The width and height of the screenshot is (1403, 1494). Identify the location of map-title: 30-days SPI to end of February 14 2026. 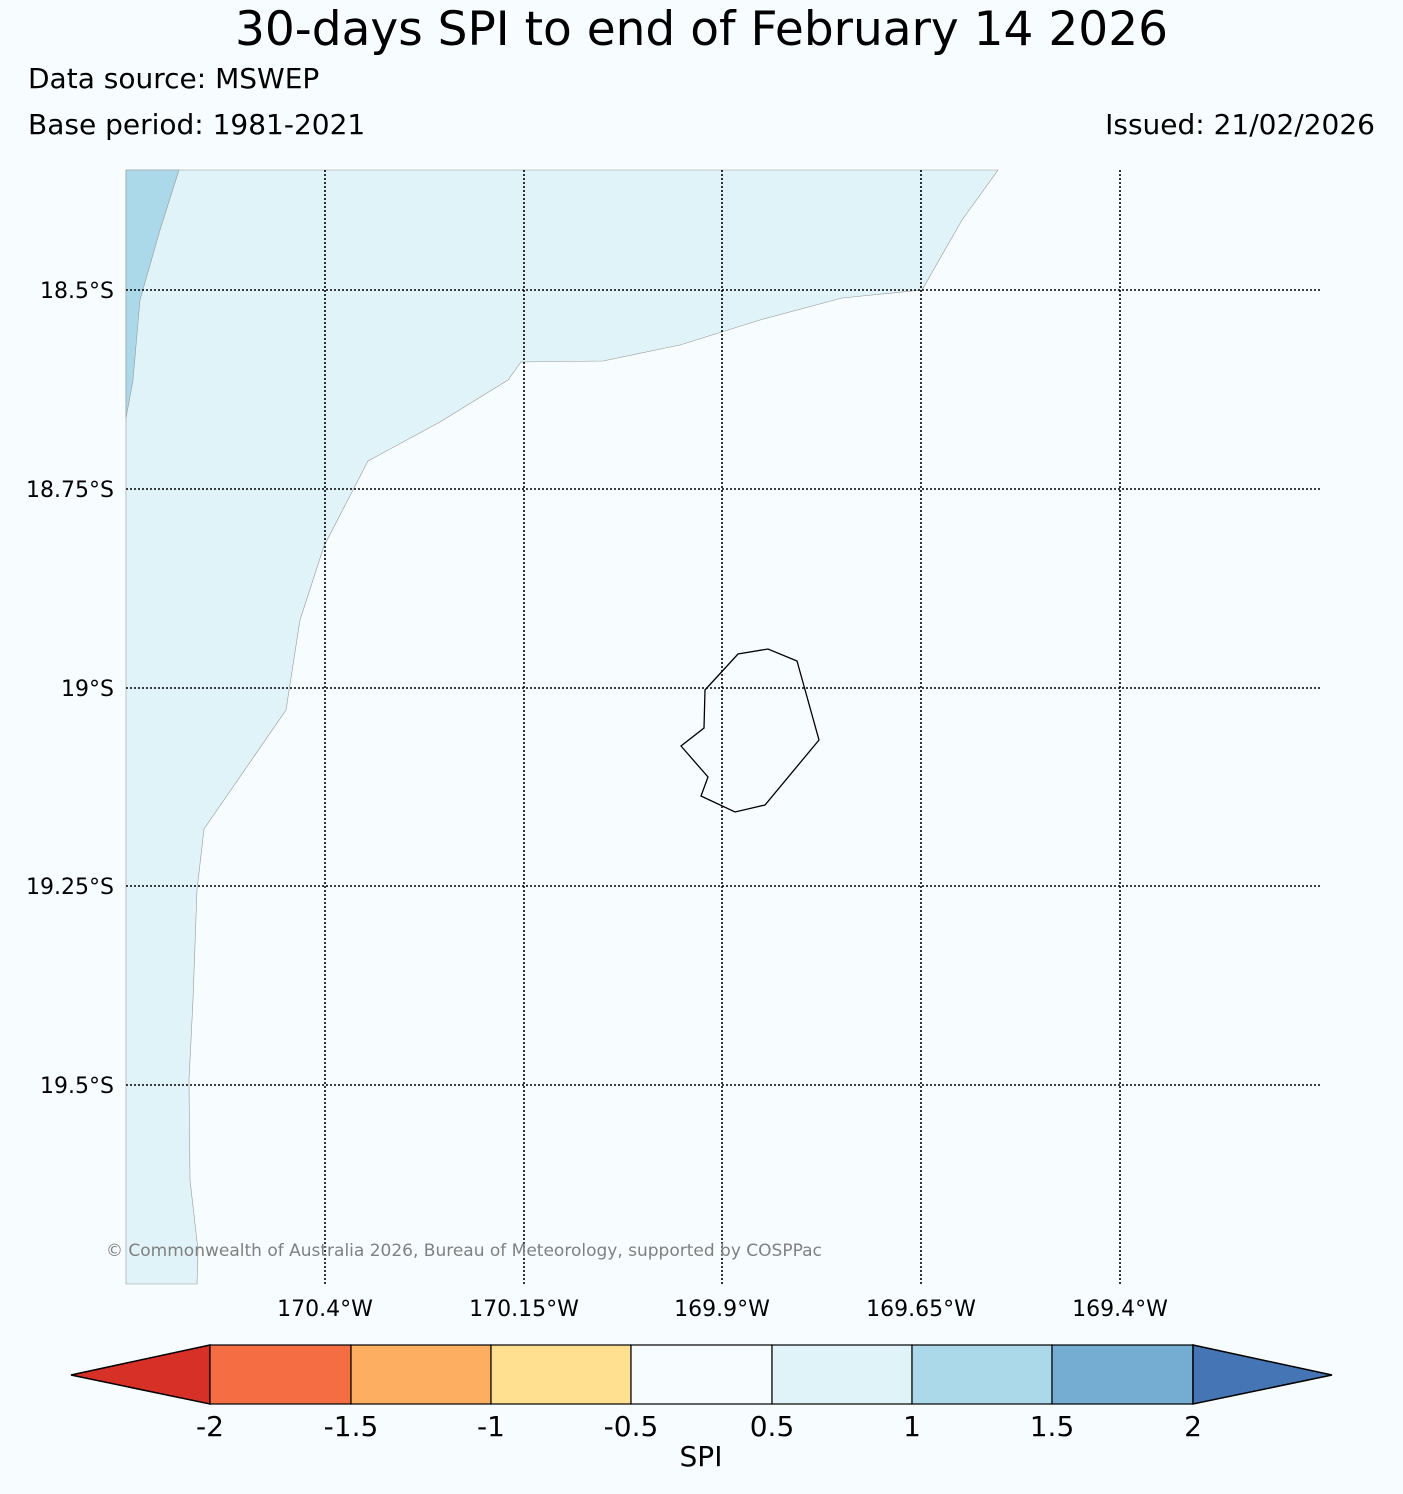
(701, 29).